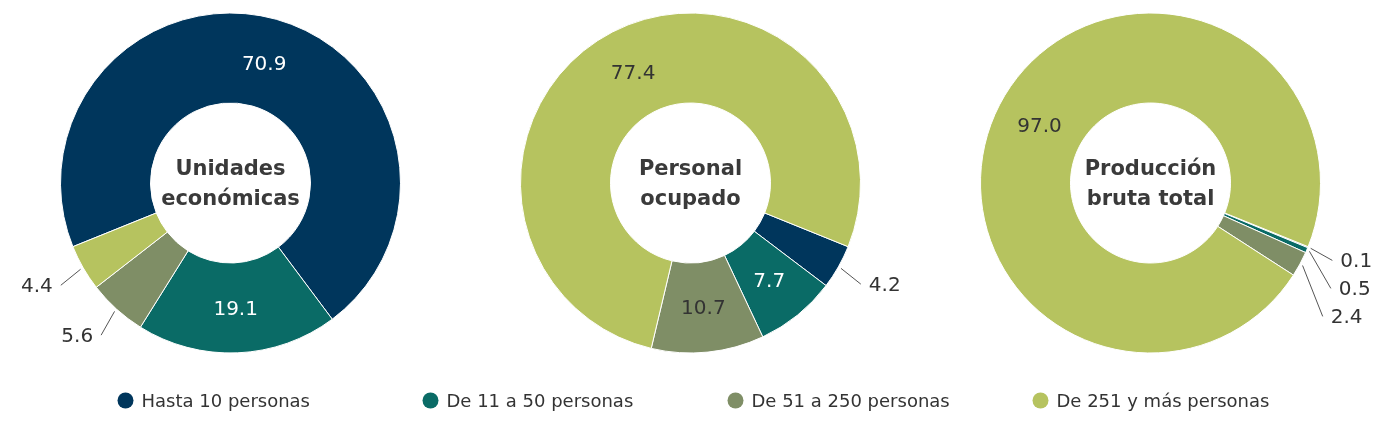 The image size is (1382, 427). What do you see at coordinates (230, 183) in the screenshot?
I see `text: Unidades económicas` at bounding box center [230, 183].